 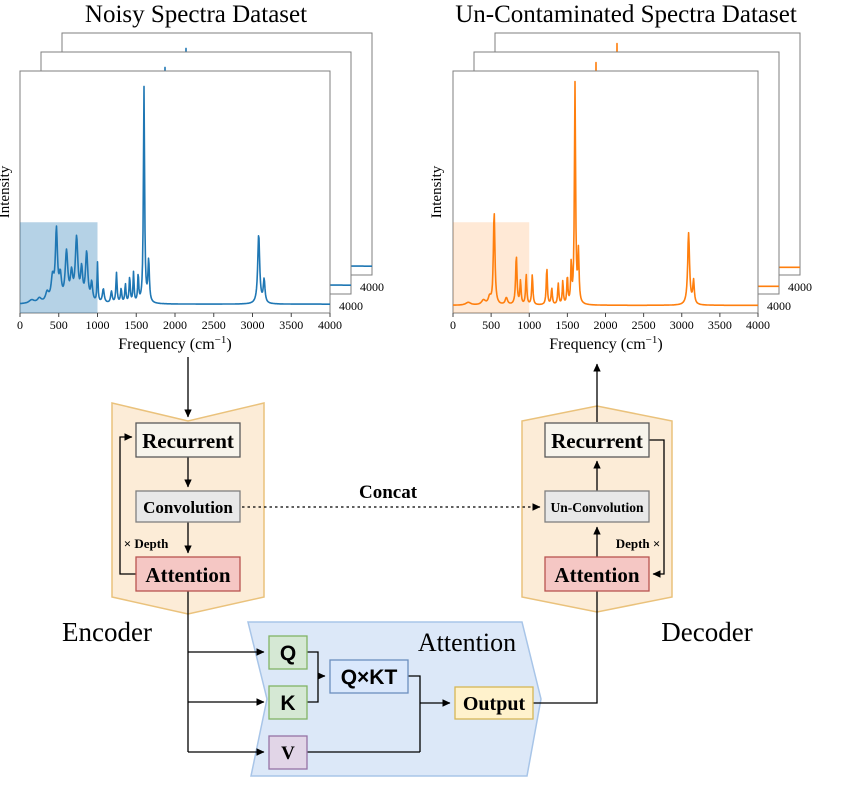 What do you see at coordinates (20, 325) in the screenshot?
I see `left-x-tick-label: 0` at bounding box center [20, 325].